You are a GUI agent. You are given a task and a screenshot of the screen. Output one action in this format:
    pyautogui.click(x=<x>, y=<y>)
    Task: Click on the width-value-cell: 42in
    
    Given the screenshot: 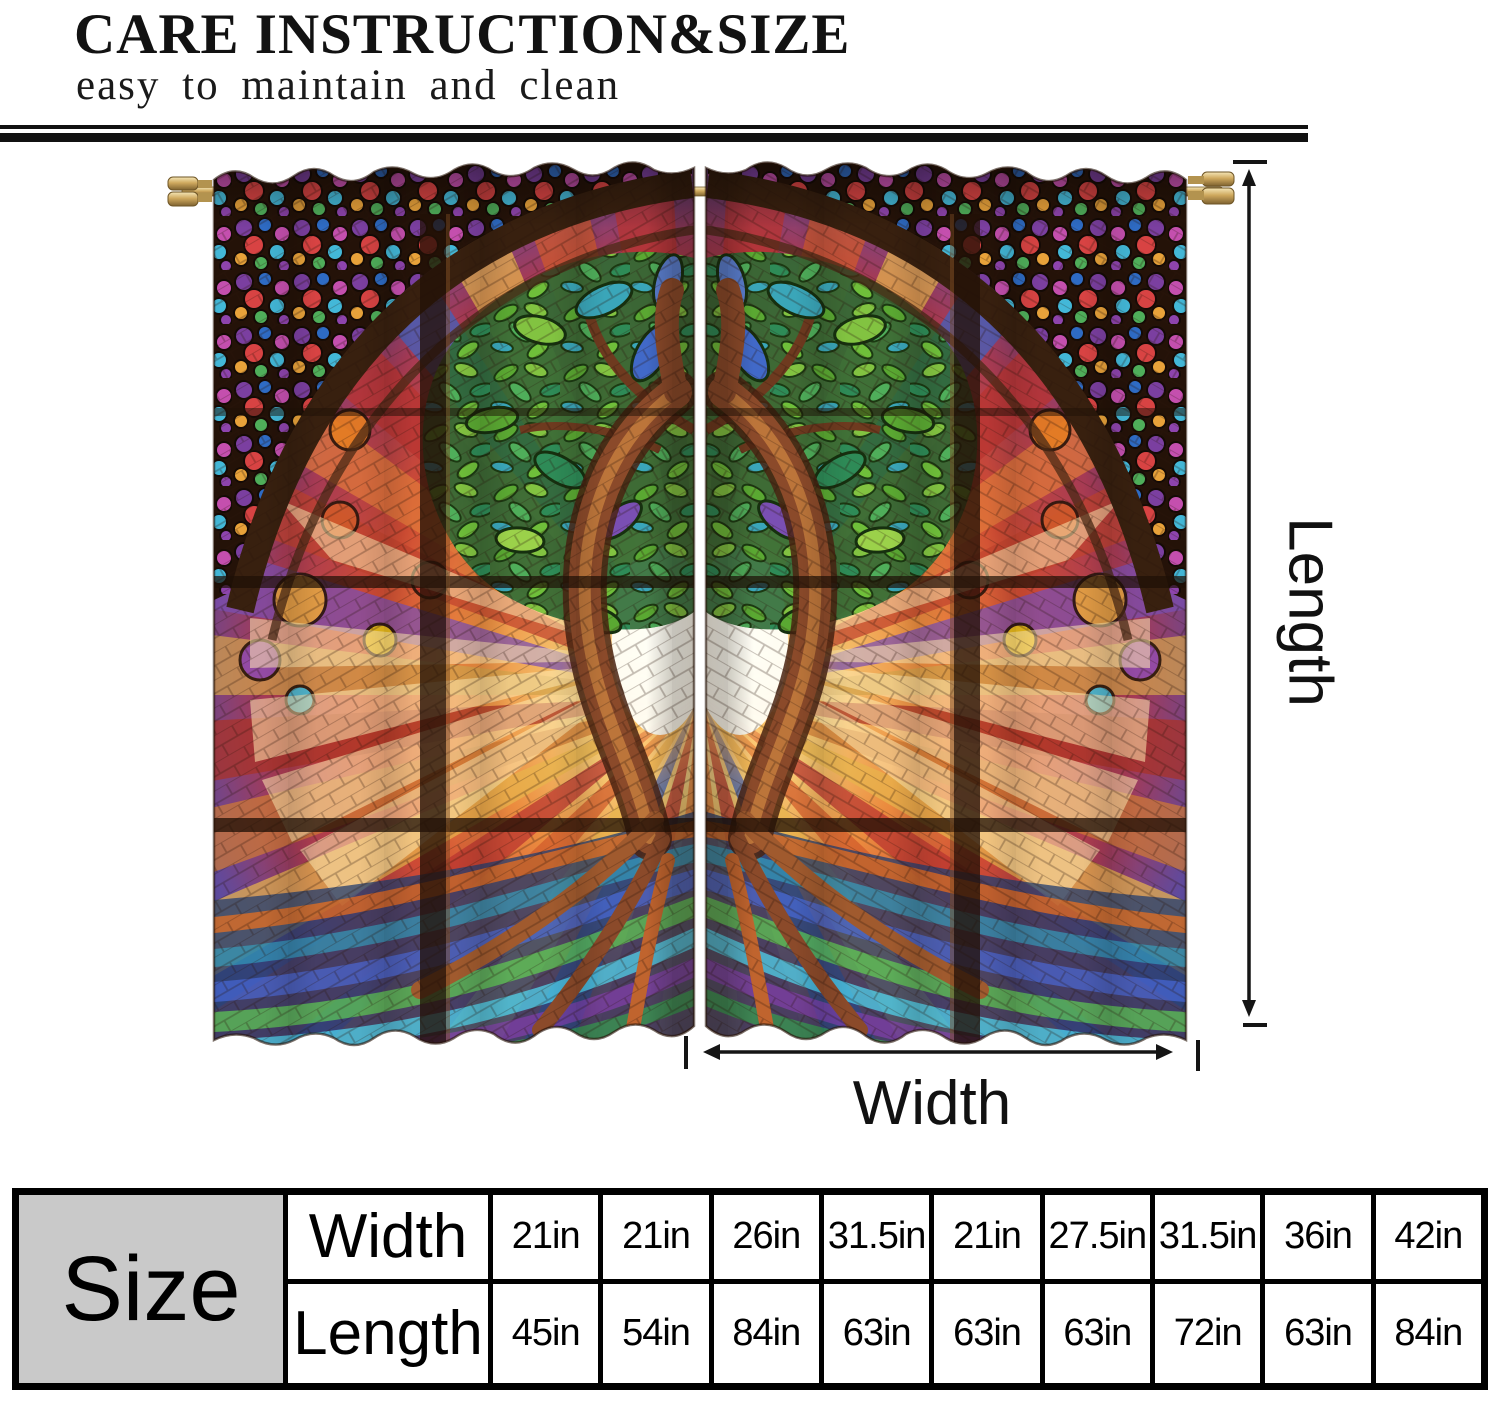 What is the action you would take?
    pyautogui.click(x=1428, y=1237)
    